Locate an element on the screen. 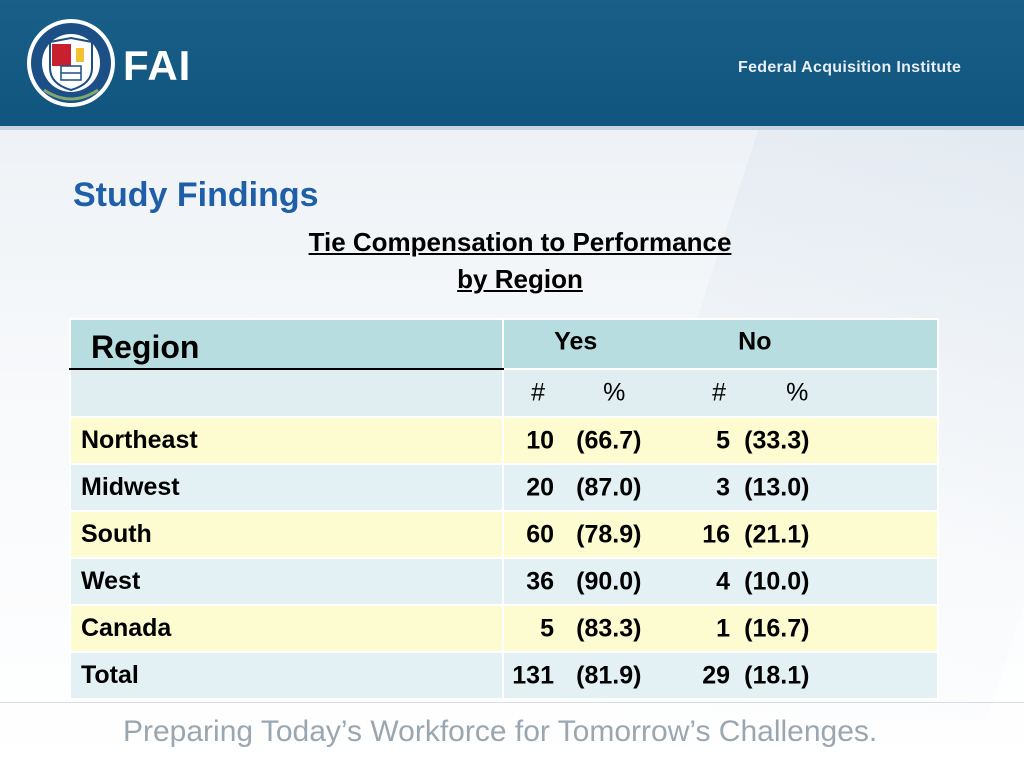  table-row: Canada 5 (83.3) 1 (16.7) is located at coordinates (503, 628).